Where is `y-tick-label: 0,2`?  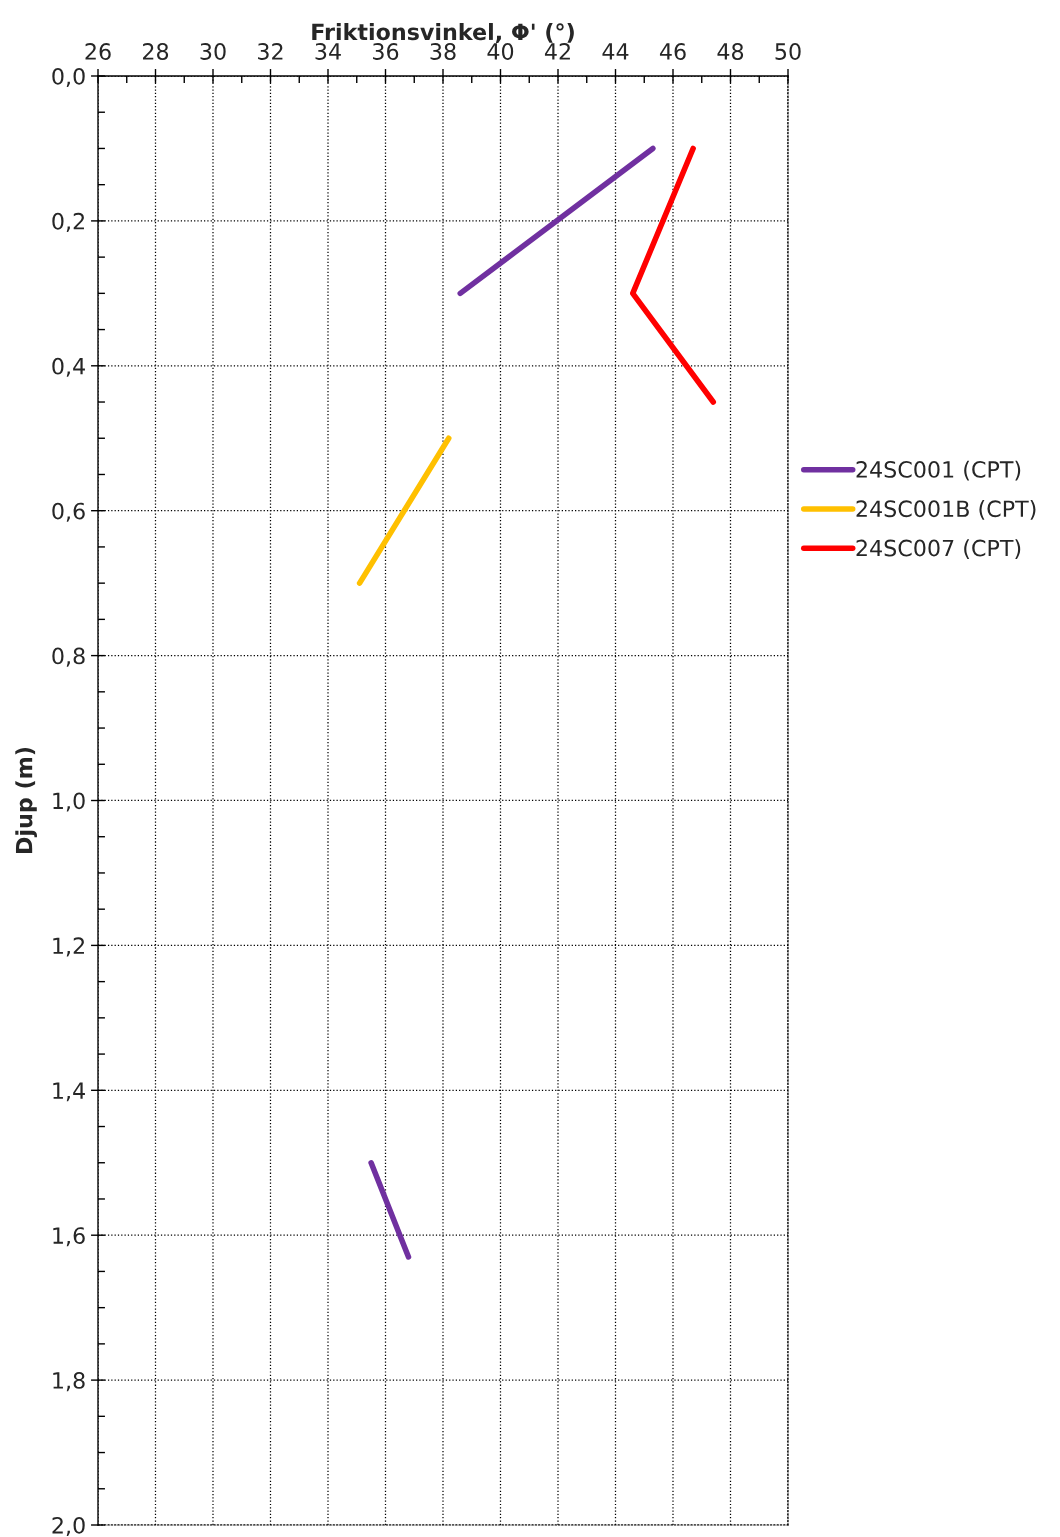
y-tick-label: 0,2 is located at coordinates (68, 222).